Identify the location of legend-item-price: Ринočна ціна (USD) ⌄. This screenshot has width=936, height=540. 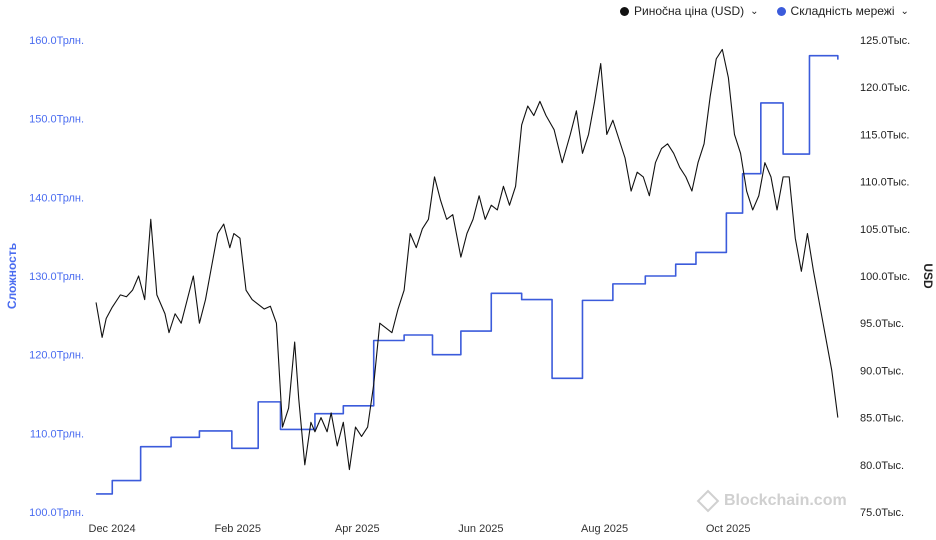
(689, 11).